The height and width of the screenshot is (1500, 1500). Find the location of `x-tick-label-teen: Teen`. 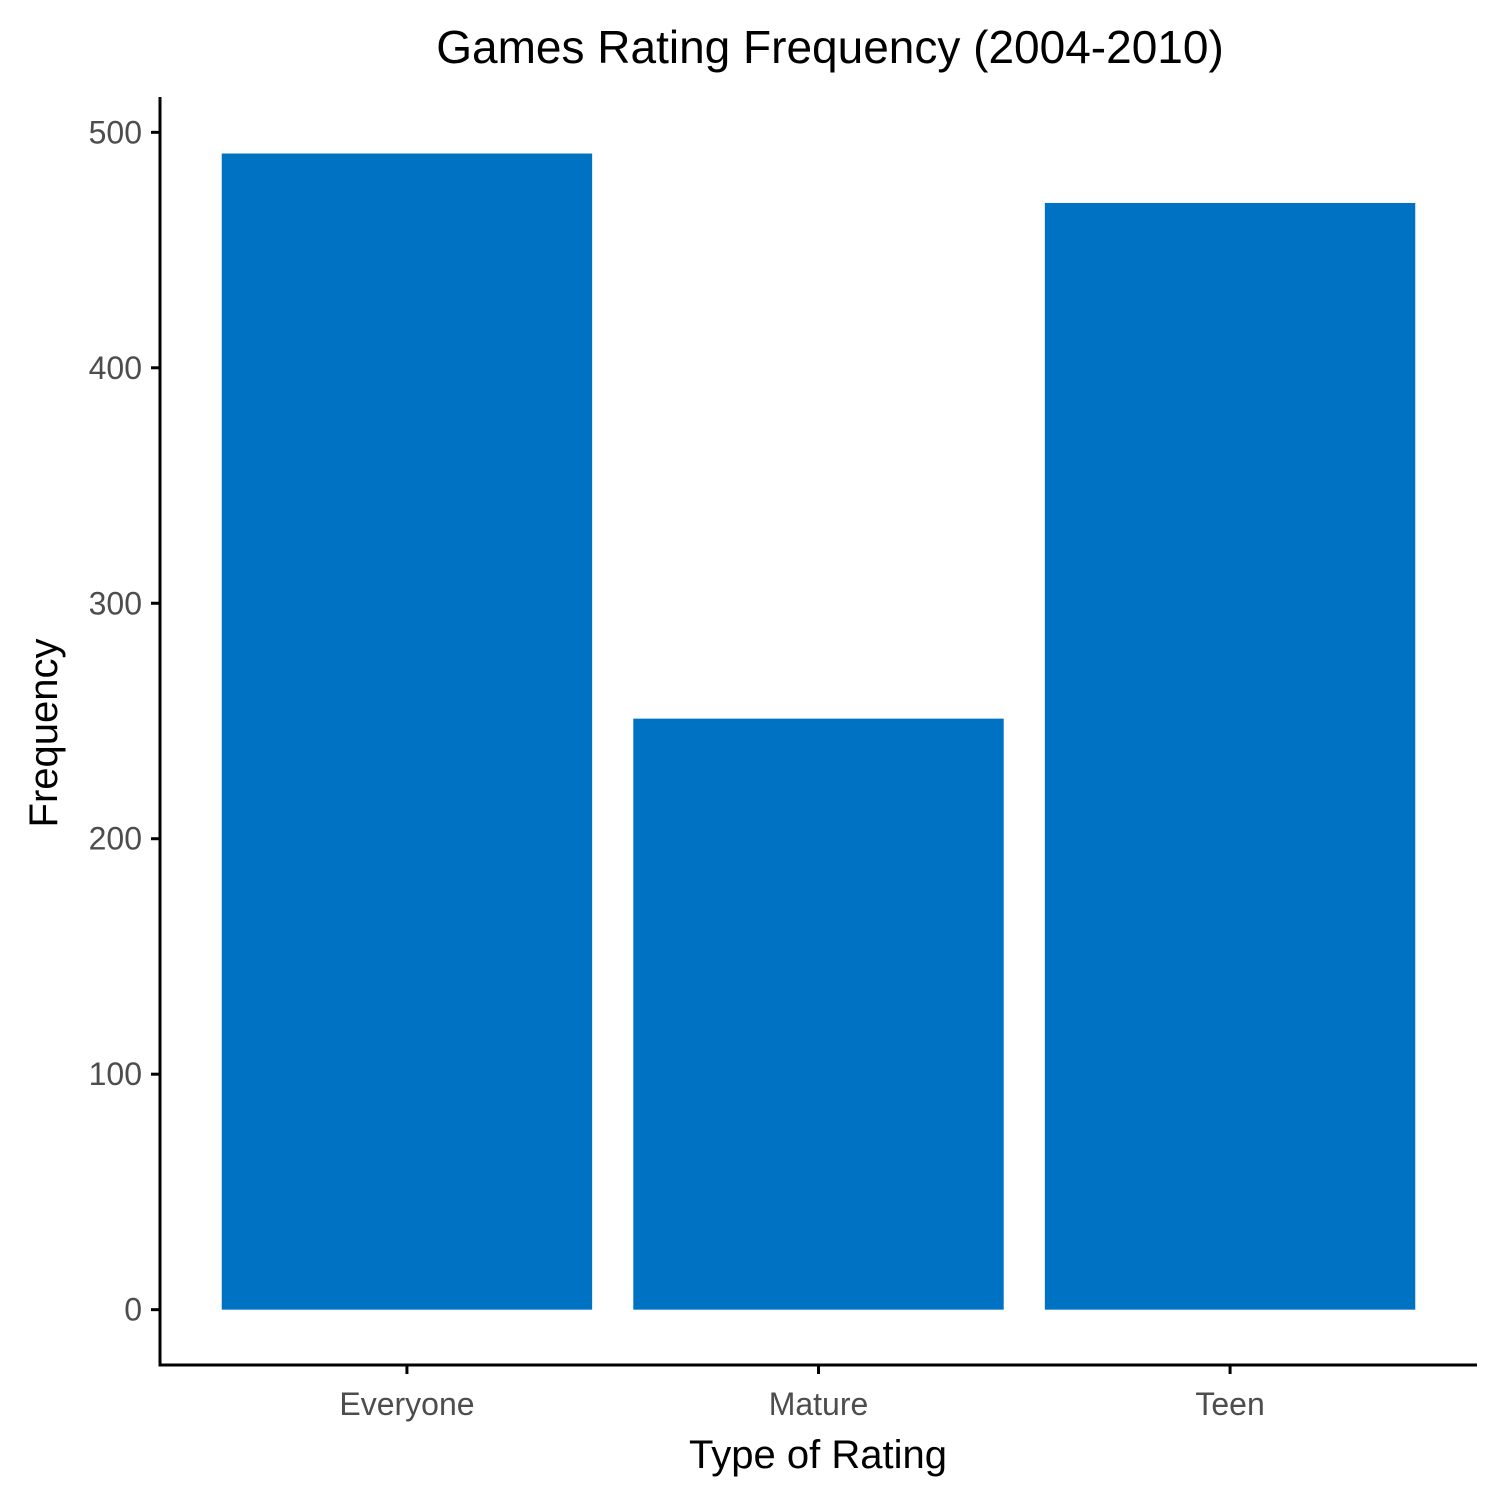

x-tick-label-teen: Teen is located at coordinates (1229, 1404).